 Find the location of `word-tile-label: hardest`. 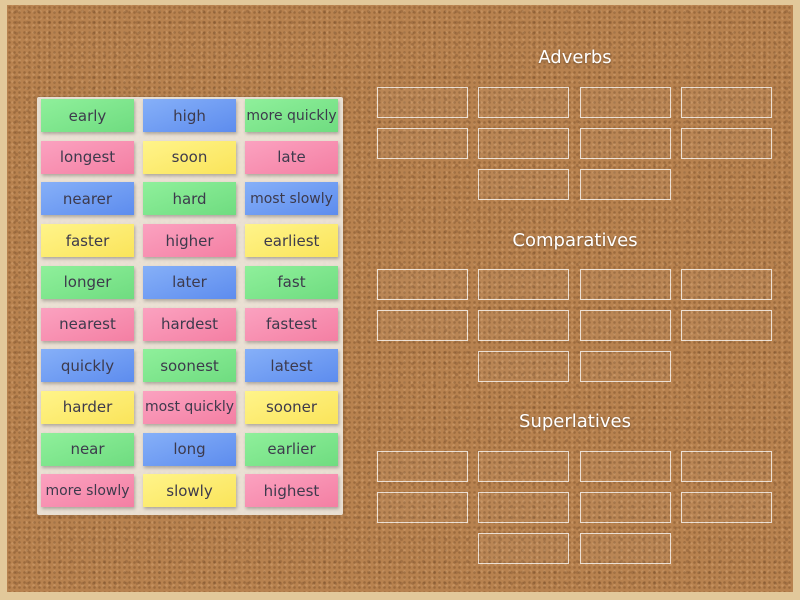

word-tile-label: hardest is located at coordinates (189, 324).